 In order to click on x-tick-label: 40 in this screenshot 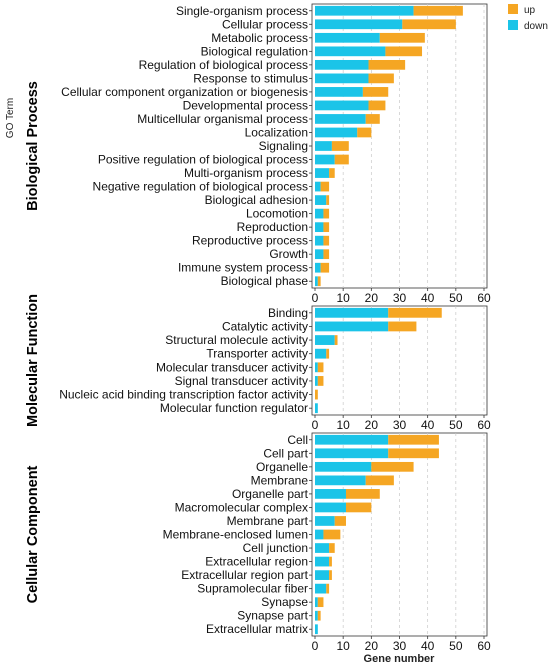, I will do `click(428, 298)`.